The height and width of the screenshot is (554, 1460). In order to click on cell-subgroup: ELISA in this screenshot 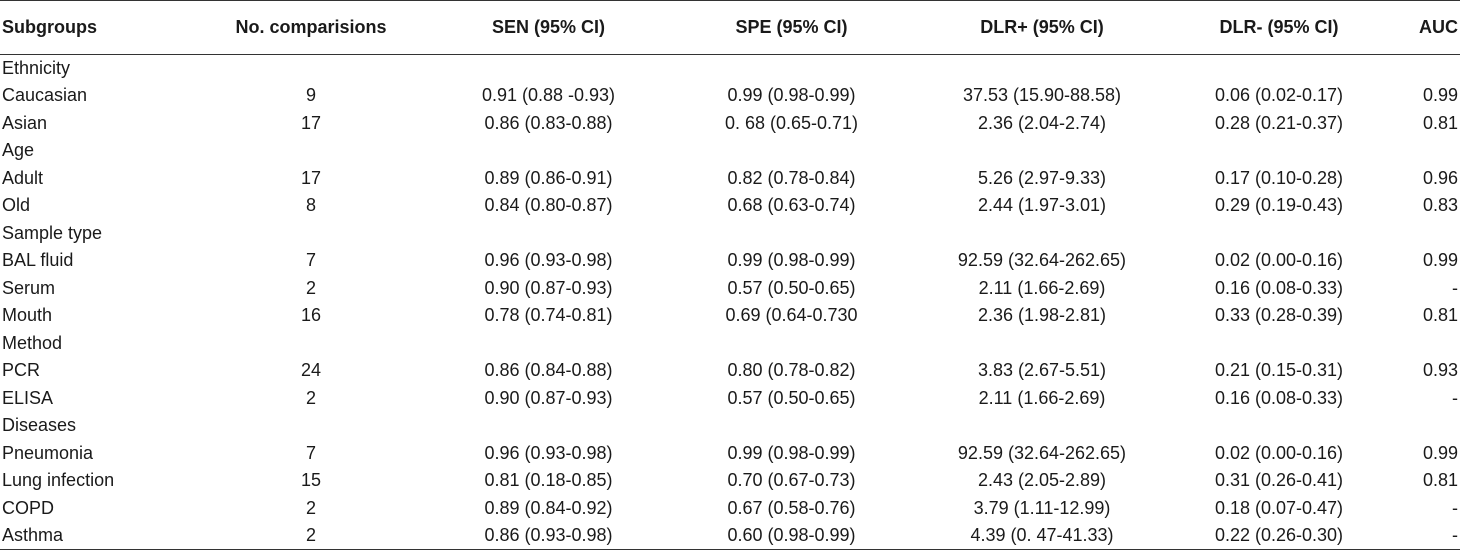, I will do `click(28, 397)`.